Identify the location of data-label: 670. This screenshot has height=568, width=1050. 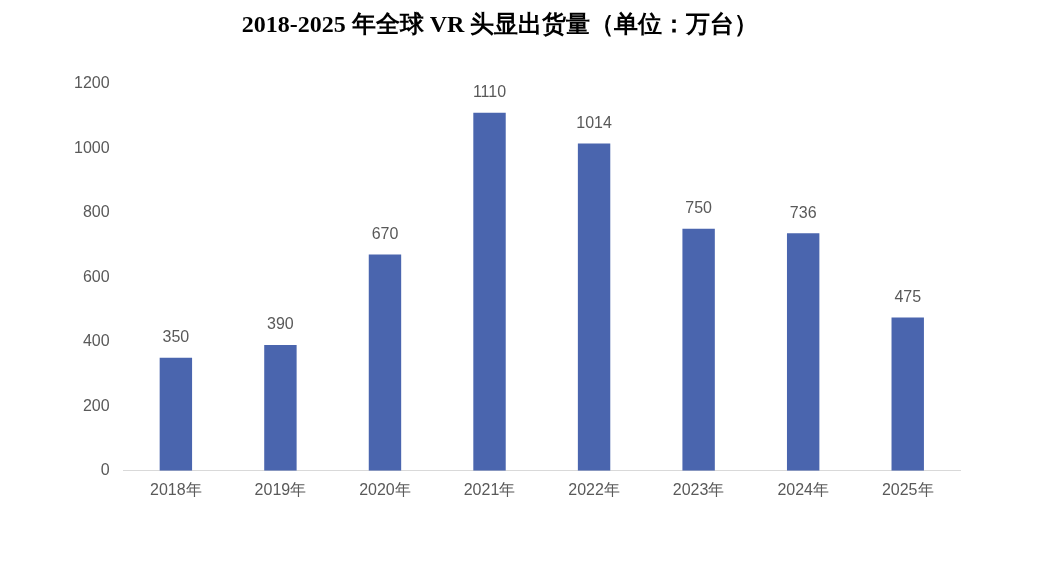
(385, 234).